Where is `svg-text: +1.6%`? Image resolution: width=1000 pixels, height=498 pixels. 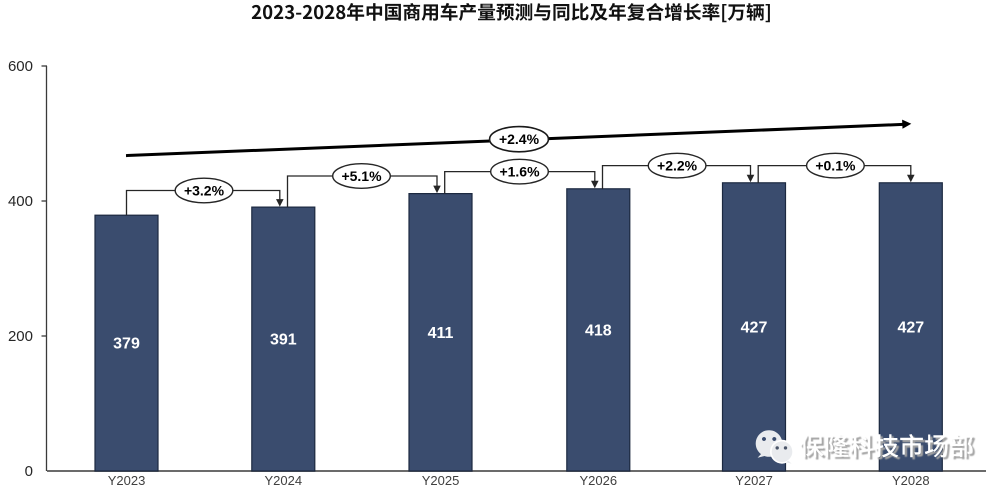 svg-text: +1.6% is located at coordinates (519, 172).